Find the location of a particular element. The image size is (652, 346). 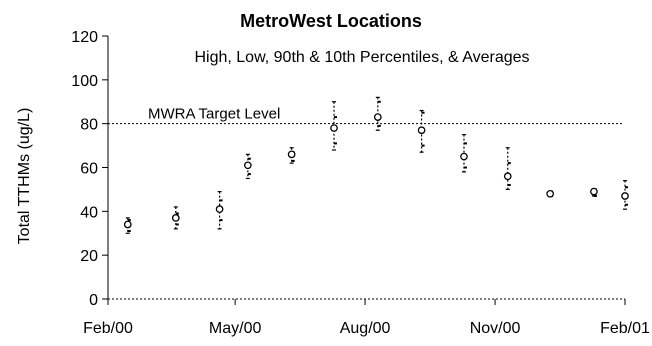

y-tick-label: 40 is located at coordinates (89, 212).